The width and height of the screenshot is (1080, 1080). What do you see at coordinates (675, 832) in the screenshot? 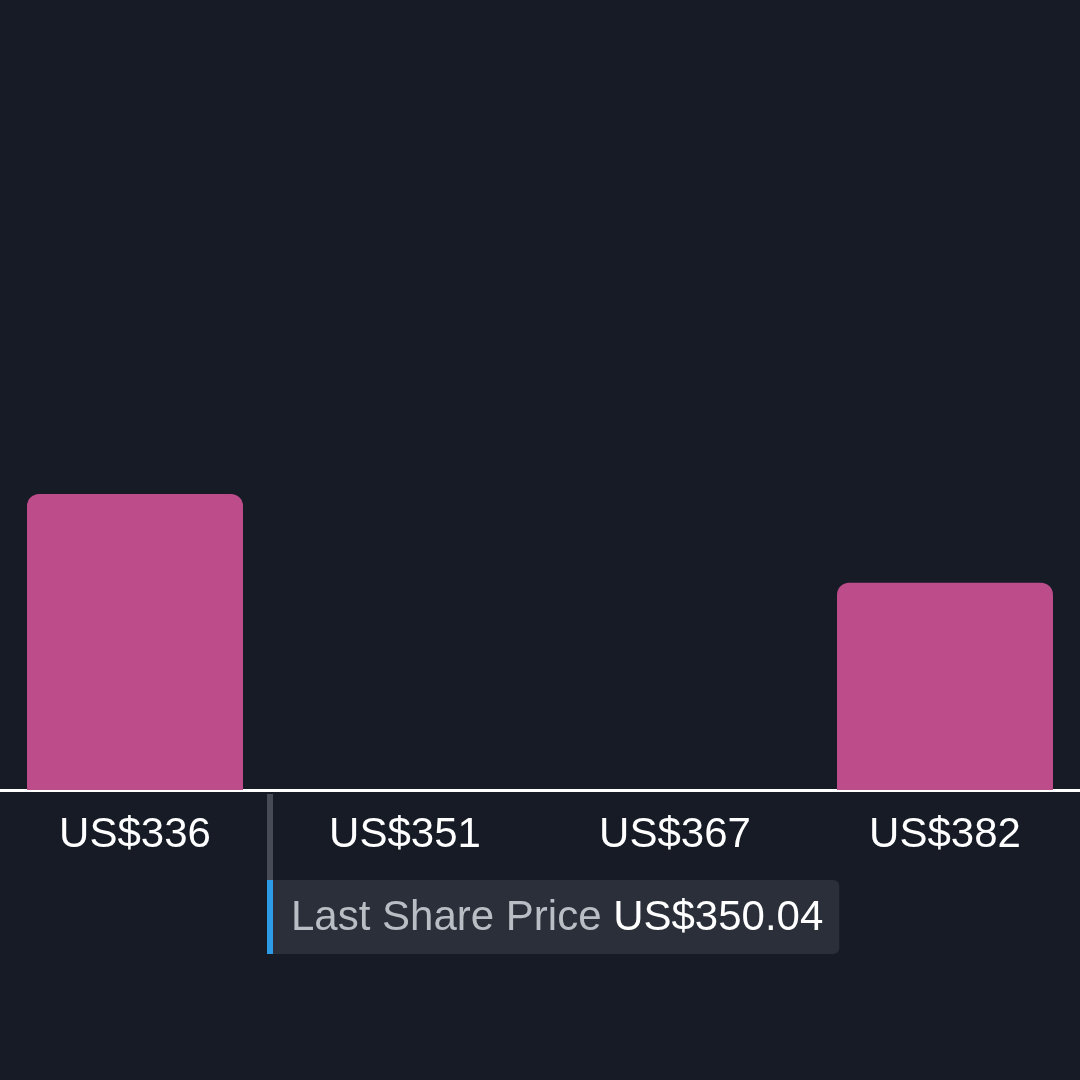
I see `x-tick-label: US$367` at bounding box center [675, 832].